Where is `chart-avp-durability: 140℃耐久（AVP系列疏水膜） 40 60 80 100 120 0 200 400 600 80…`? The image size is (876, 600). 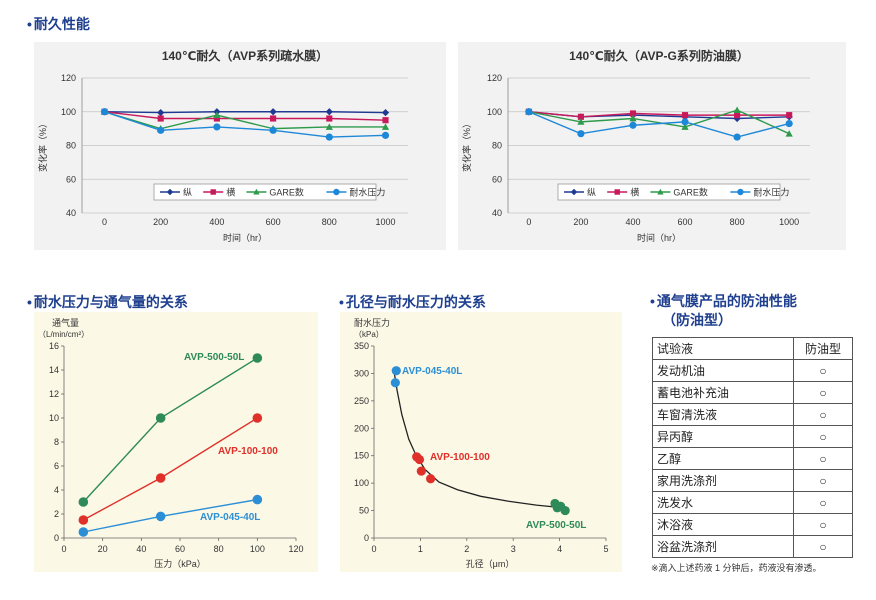 chart-avp-durability: 140℃耐久（AVP系列疏水膜） 40 60 80 100 120 0 200 400 600 80… is located at coordinates (222, 145).